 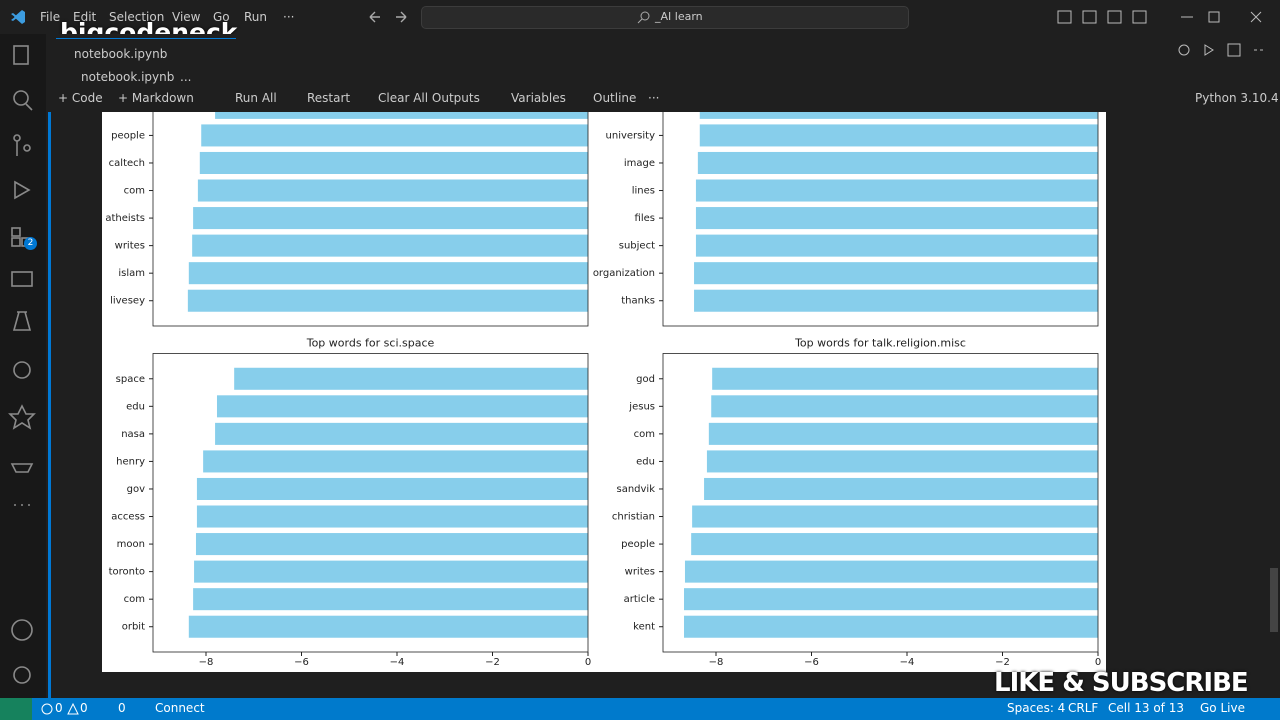 I want to click on vscode-logo, so click(x=18, y=17).